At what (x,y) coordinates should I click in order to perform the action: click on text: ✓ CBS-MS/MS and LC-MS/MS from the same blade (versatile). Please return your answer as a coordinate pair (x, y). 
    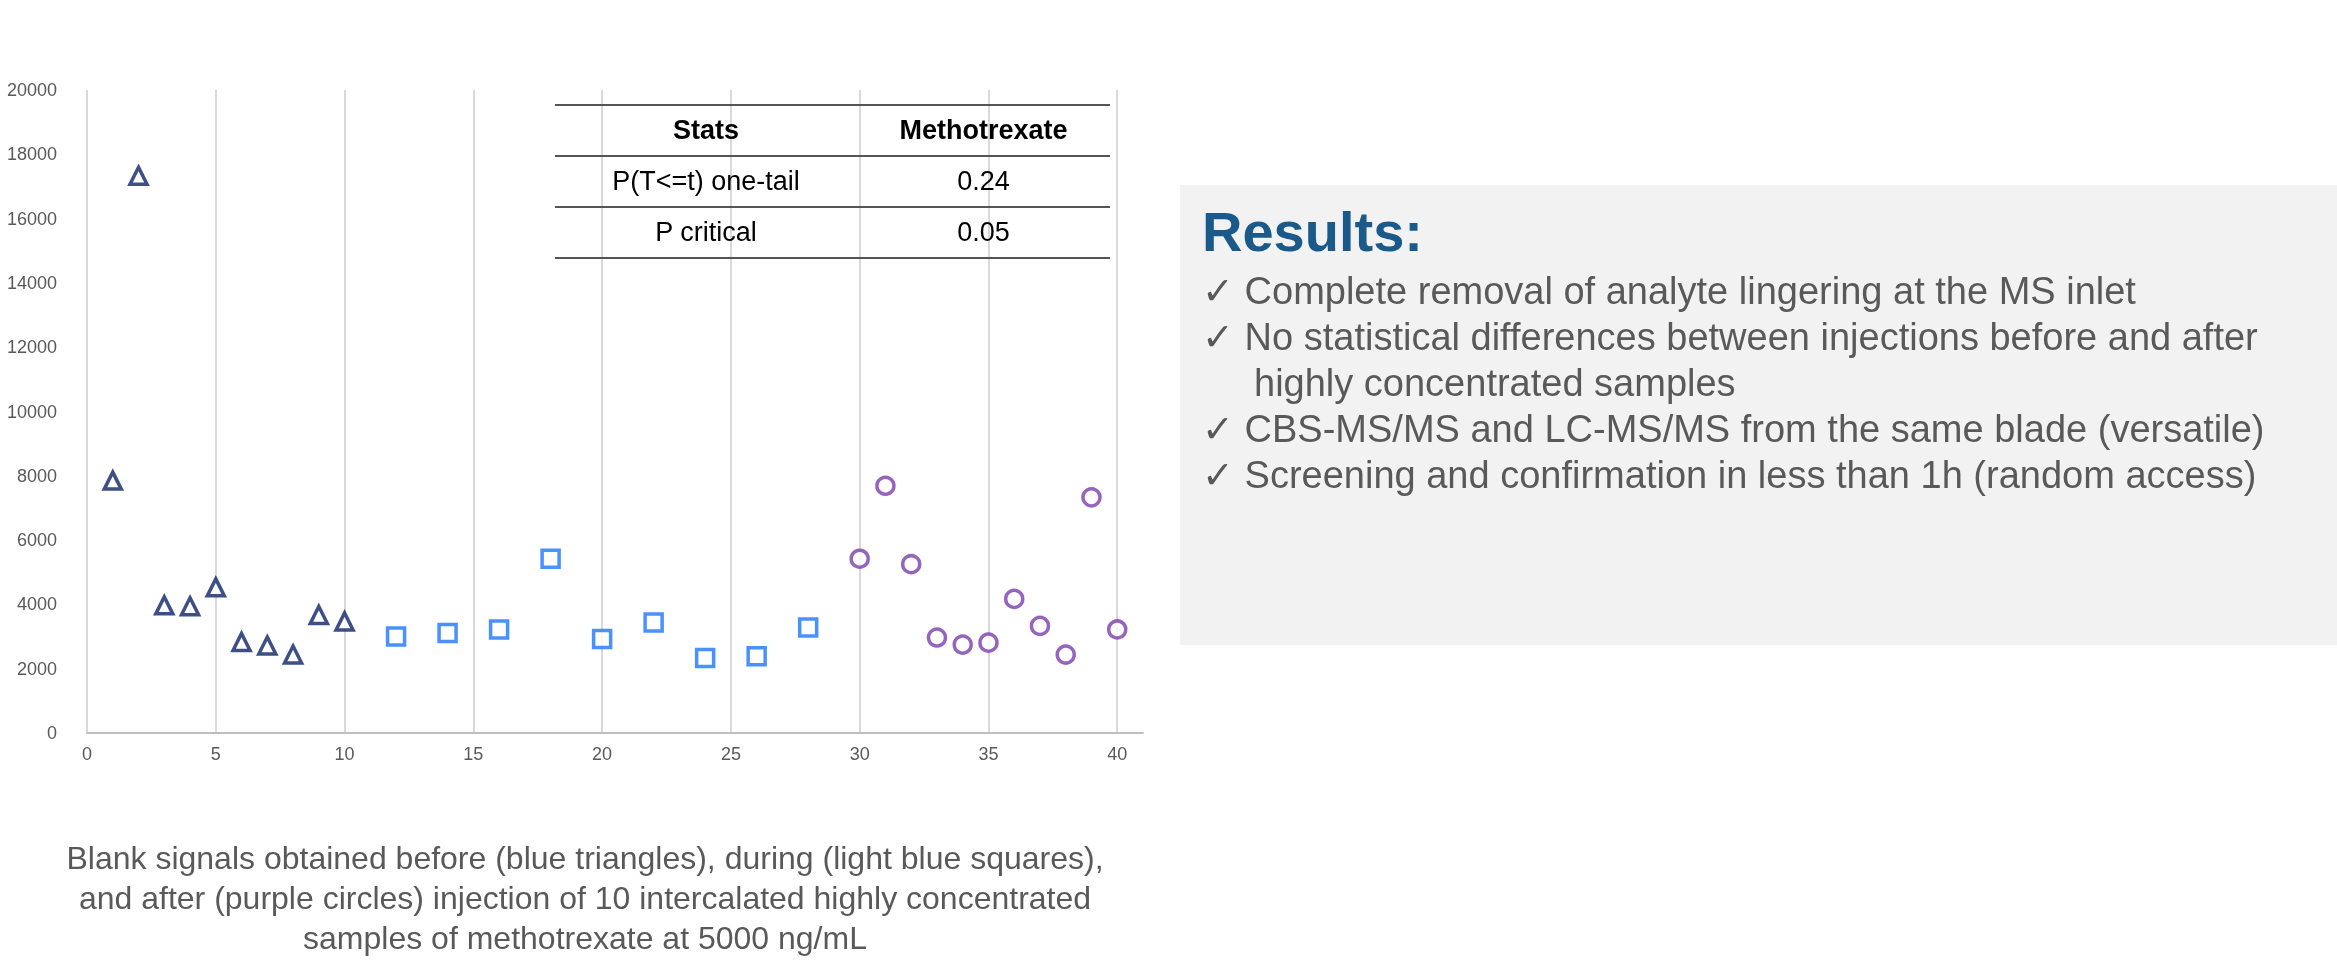
    Looking at the image, I should click on (1734, 429).